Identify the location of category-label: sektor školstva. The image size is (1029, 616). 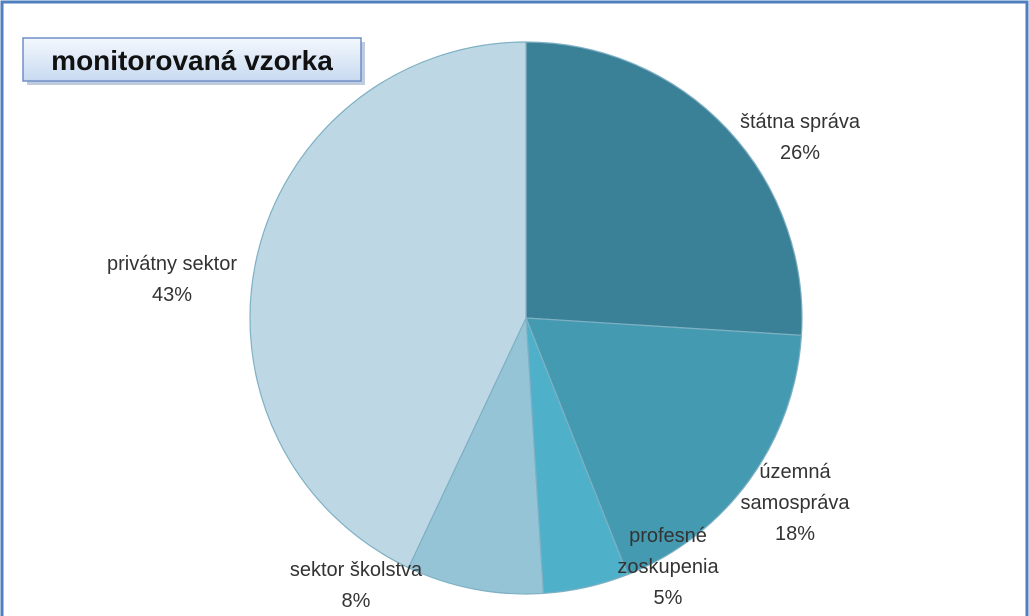
(356, 570).